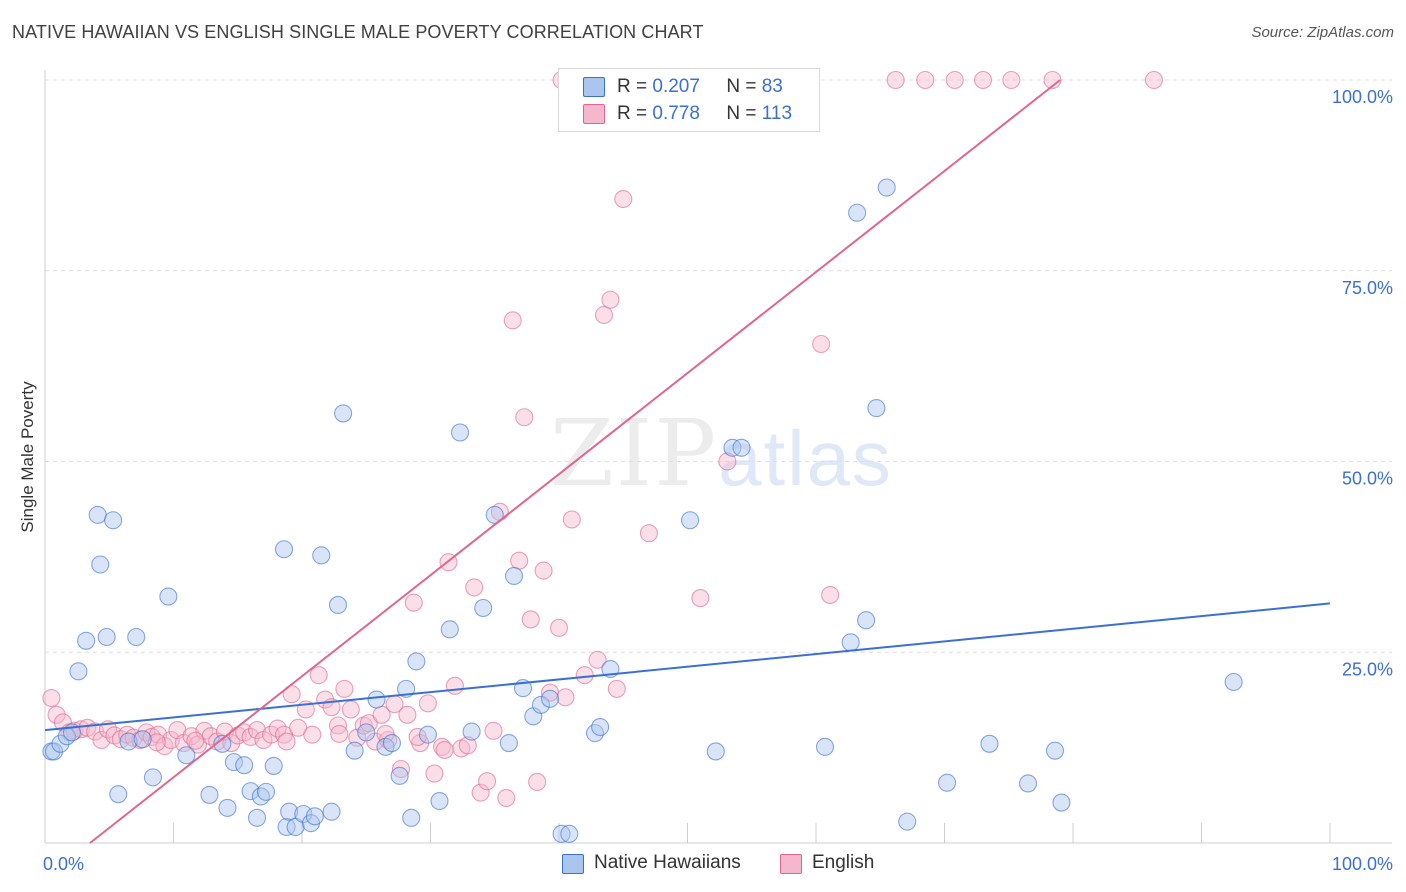  Describe the element at coordinates (843, 862) in the screenshot. I see `legend-label: English` at that location.